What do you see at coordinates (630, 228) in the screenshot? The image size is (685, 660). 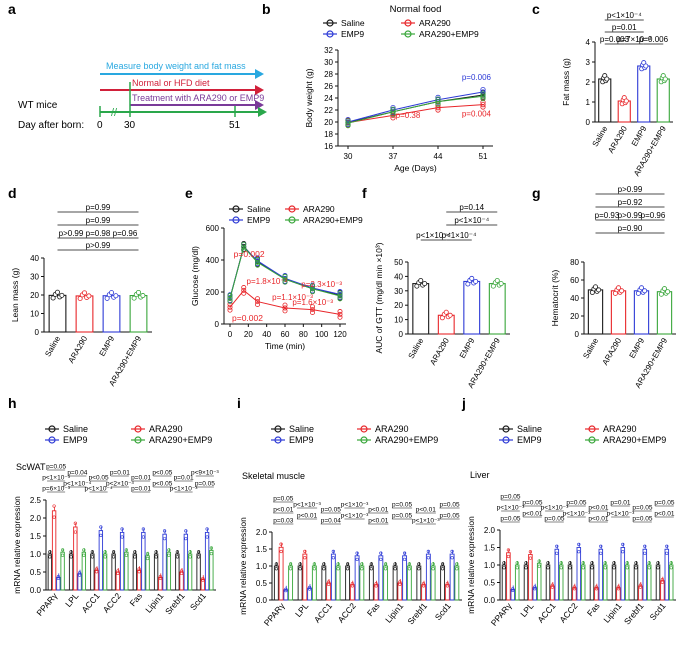 I see `annotation: p=0.90` at bounding box center [630, 228].